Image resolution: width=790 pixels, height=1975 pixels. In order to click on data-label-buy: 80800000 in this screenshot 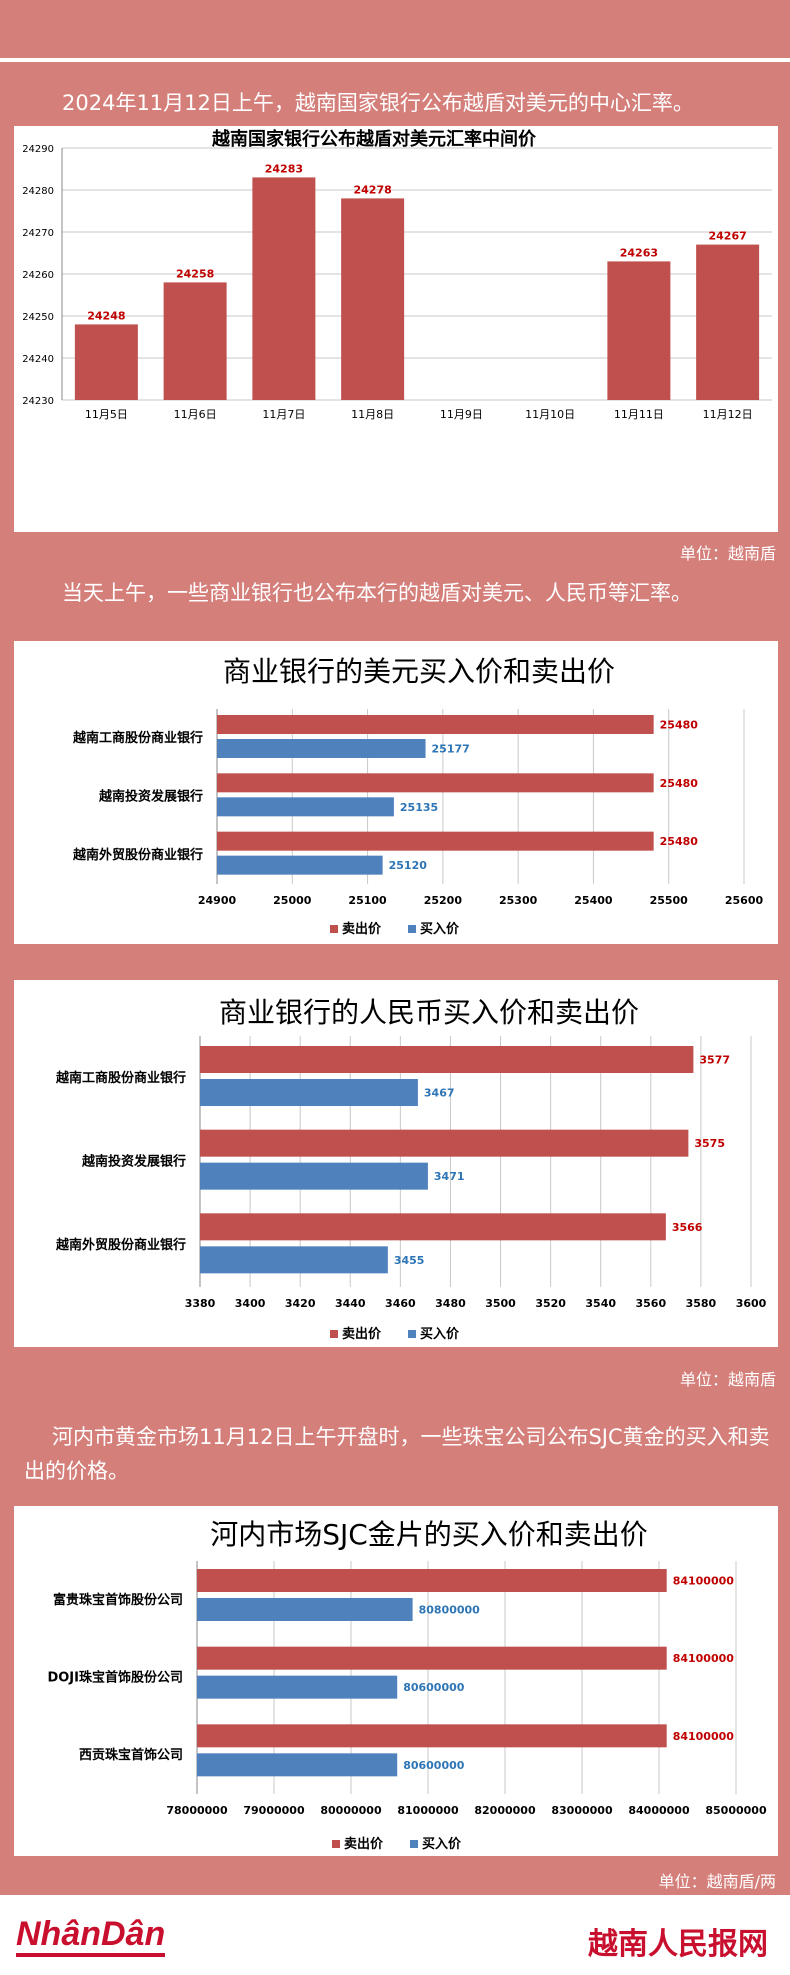, I will do `click(450, 1610)`.